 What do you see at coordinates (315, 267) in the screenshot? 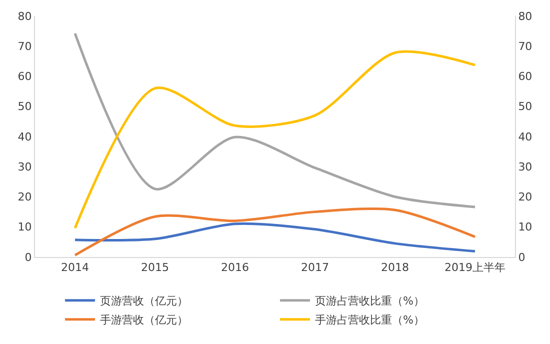
I see `x-tick-label: 2017` at bounding box center [315, 267].